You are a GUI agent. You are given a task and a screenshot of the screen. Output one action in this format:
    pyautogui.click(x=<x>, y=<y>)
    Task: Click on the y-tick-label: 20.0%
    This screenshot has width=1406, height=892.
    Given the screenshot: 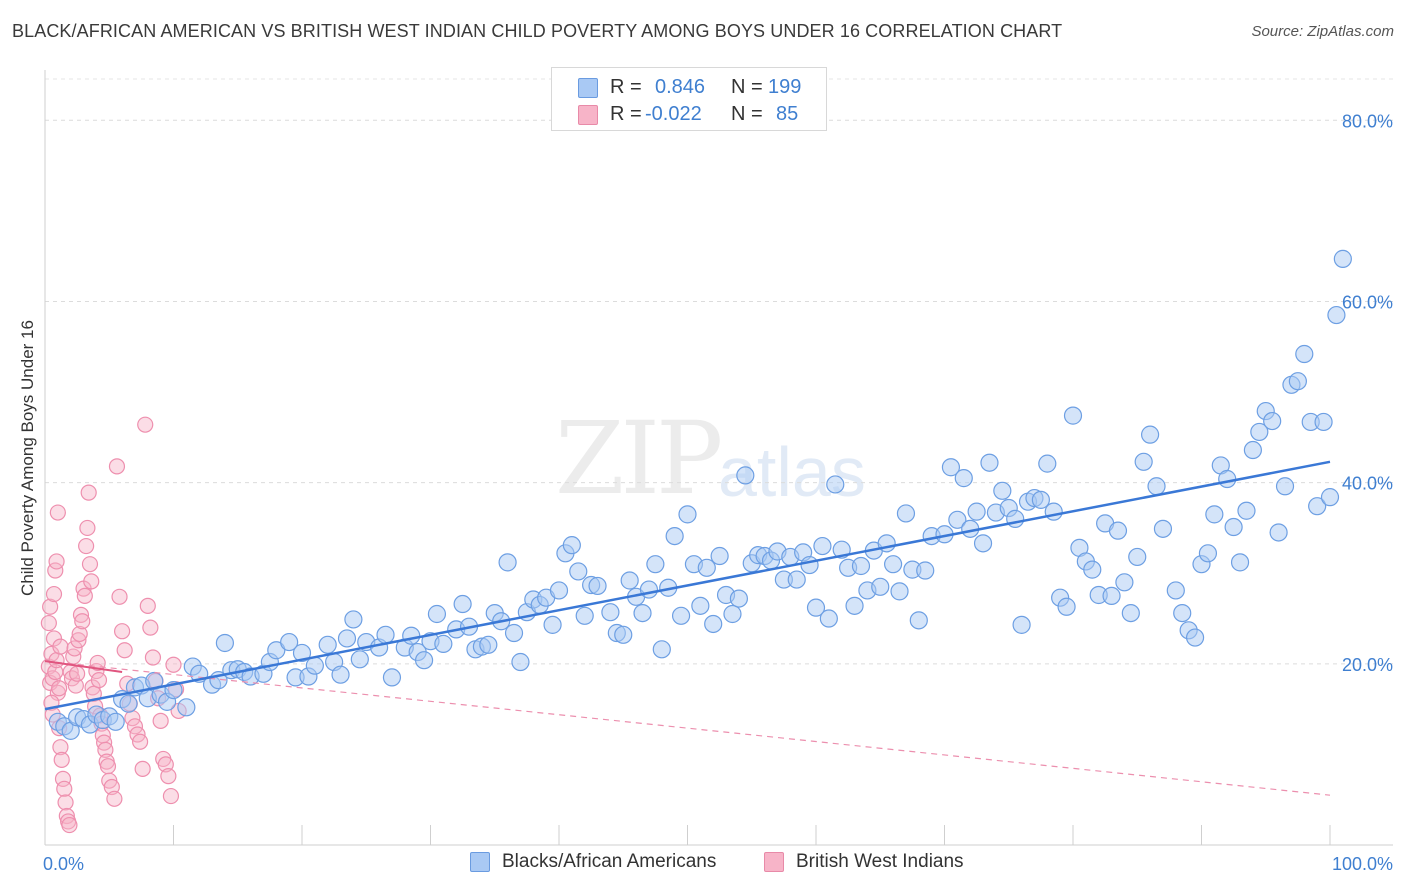 What is the action you would take?
    pyautogui.click(x=1367, y=665)
    